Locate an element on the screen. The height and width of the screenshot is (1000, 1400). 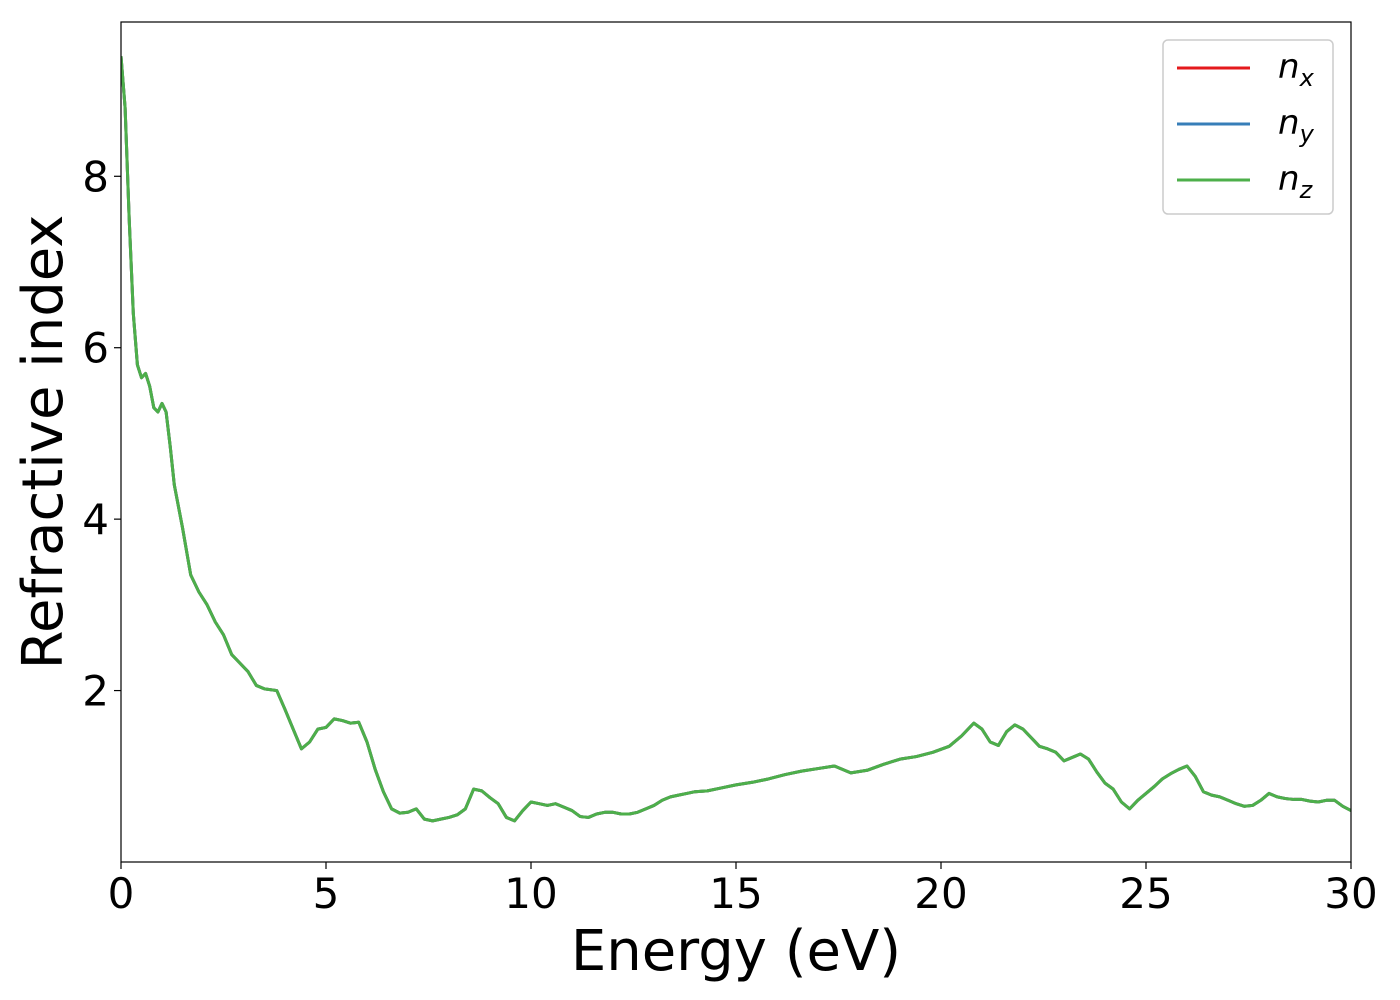
x-tick-label: 10 is located at coordinates (530, 893).